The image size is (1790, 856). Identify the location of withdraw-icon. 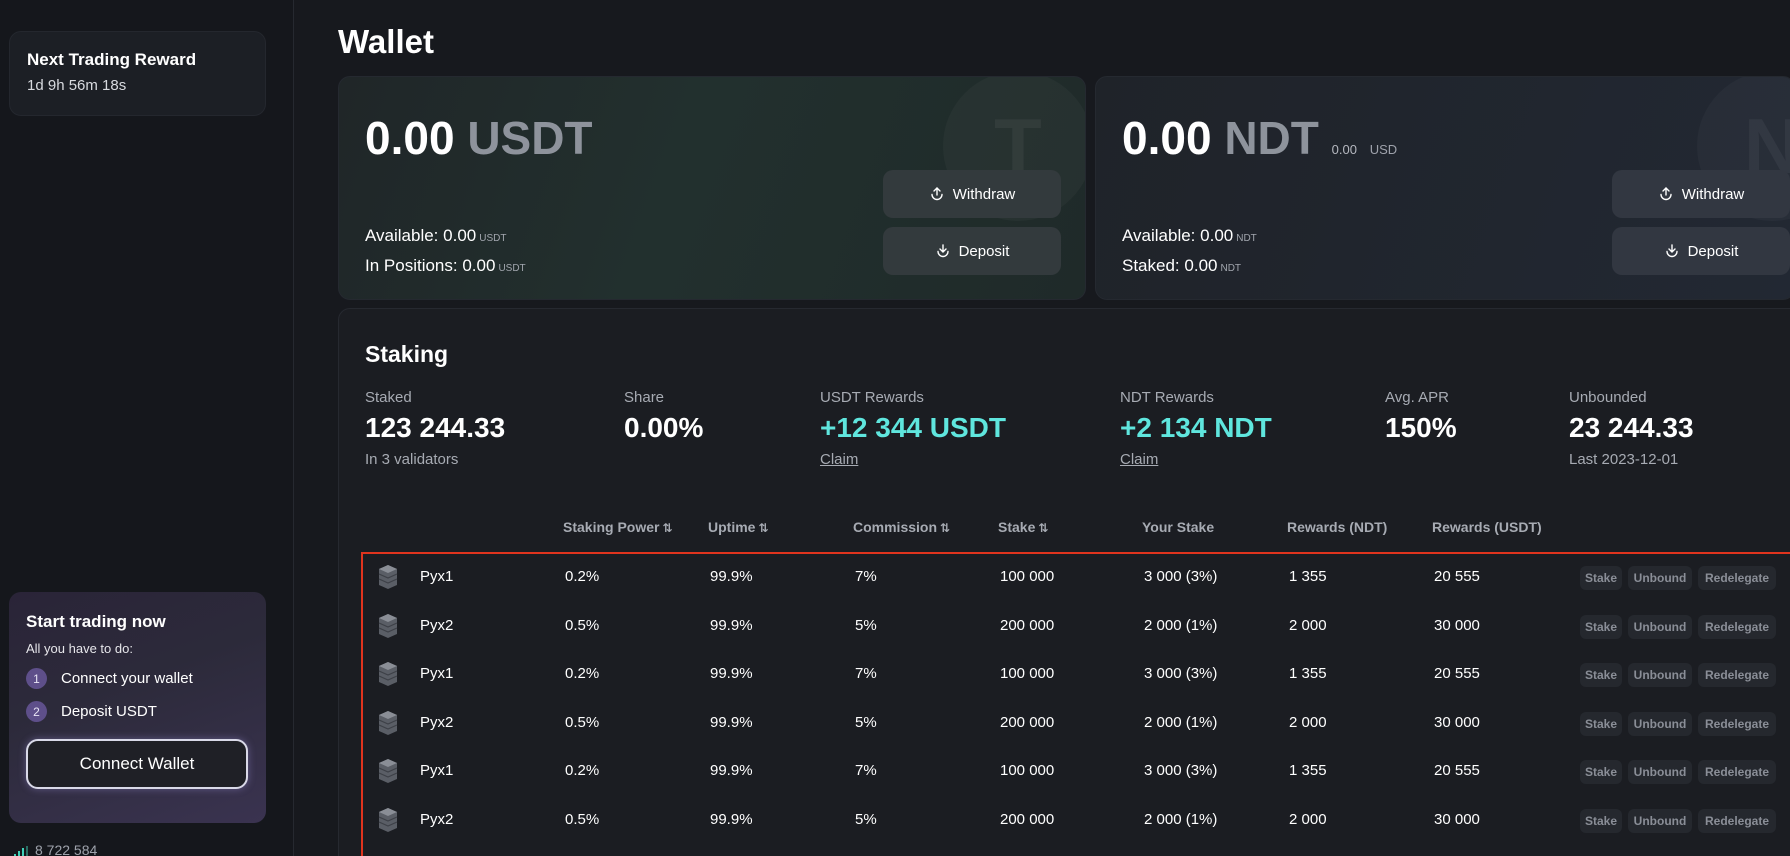
(937, 194).